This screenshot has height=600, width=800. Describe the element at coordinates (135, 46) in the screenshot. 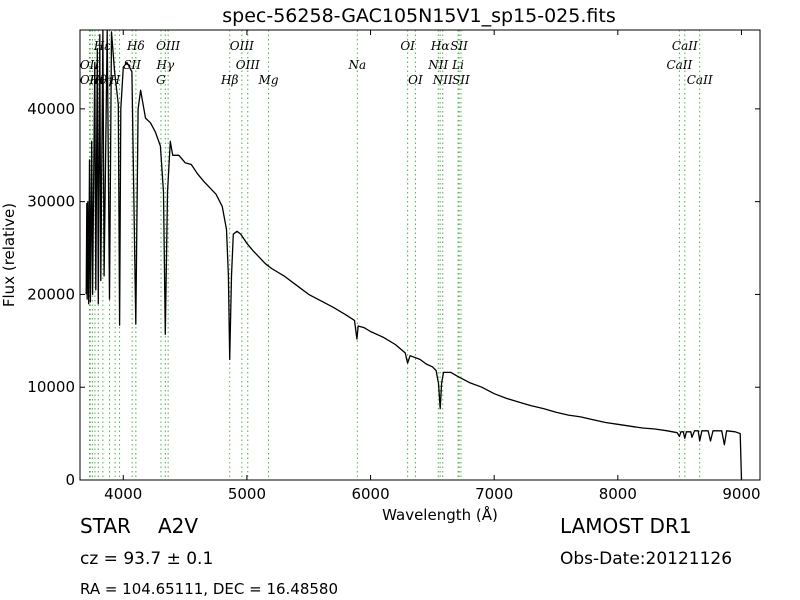

I see `spectral-line-label: Hδ` at that location.